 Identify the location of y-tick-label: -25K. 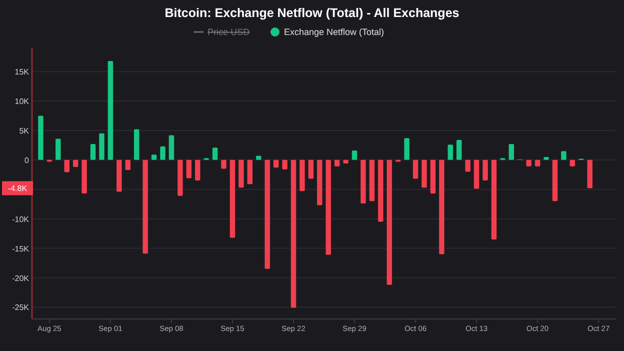
(21, 307).